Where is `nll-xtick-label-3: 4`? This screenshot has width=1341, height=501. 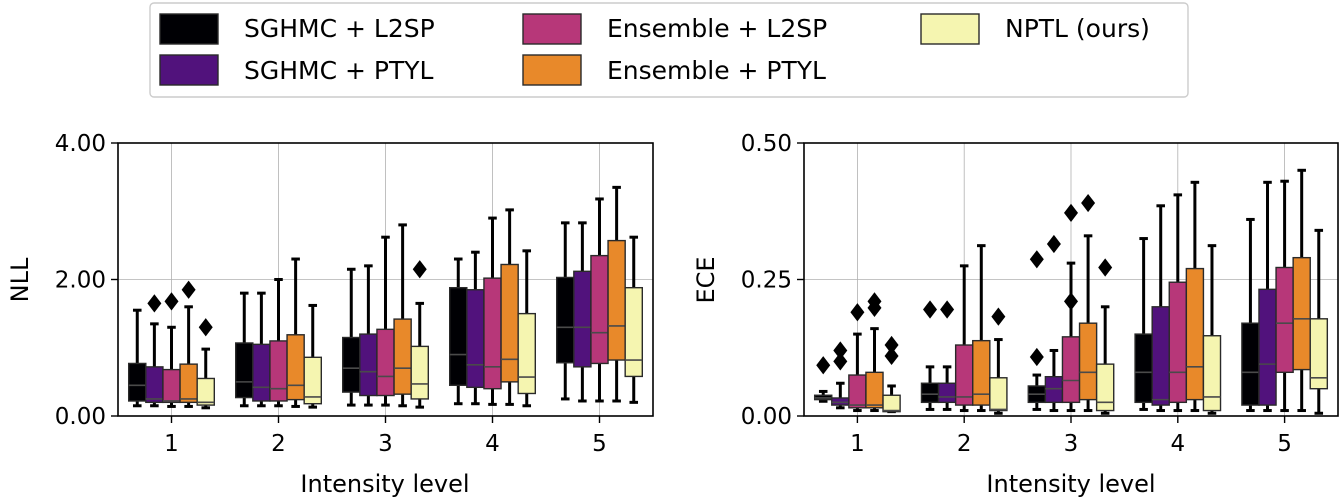 nll-xtick-label-3: 4 is located at coordinates (492, 444).